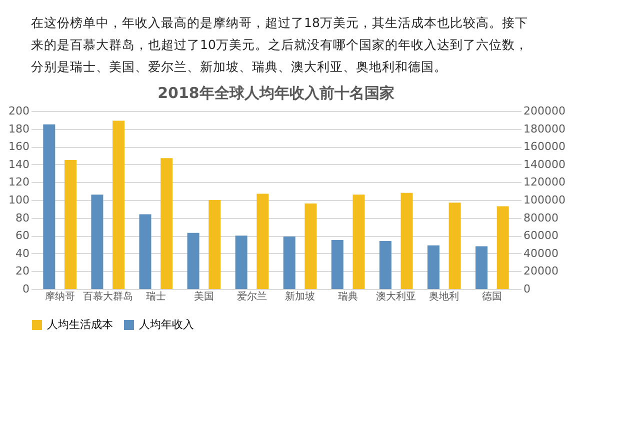 This screenshot has width=640, height=440. What do you see at coordinates (541, 253) in the screenshot?
I see `y2-tick-label: 40000` at bounding box center [541, 253].